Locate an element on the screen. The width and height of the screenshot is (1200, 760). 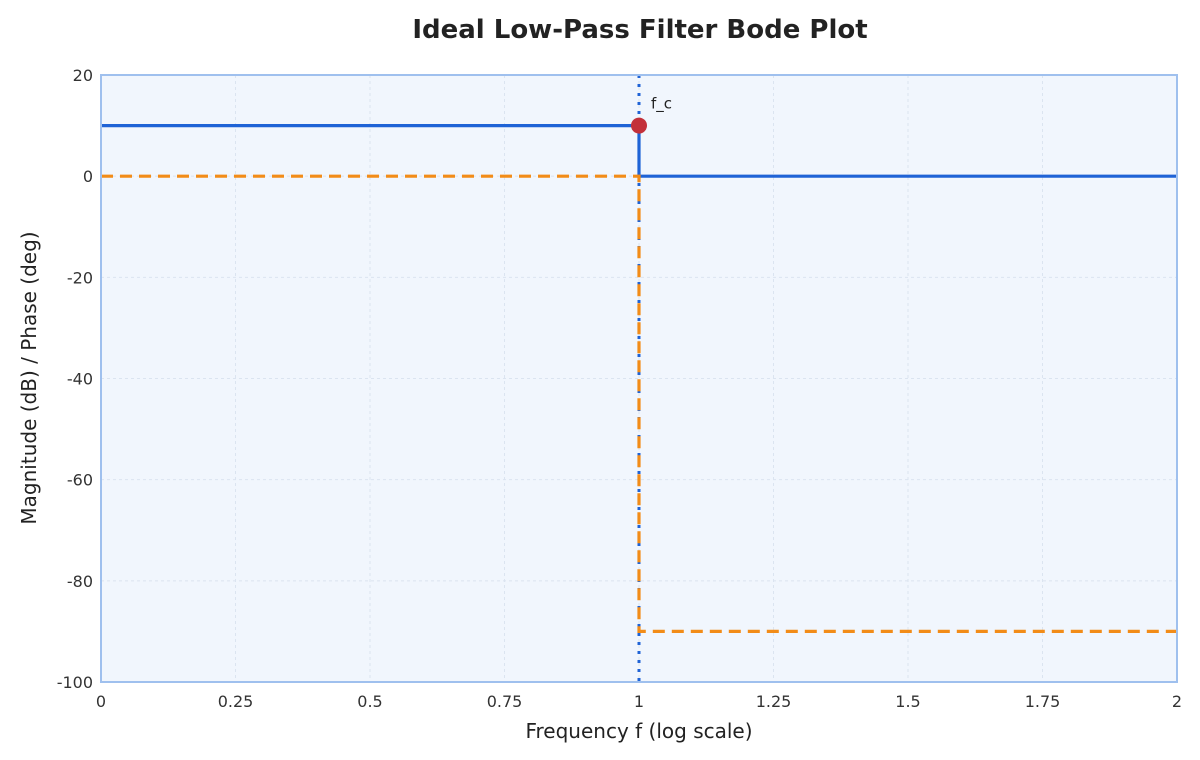
y-tick-label: -80 is located at coordinates (80, 581).